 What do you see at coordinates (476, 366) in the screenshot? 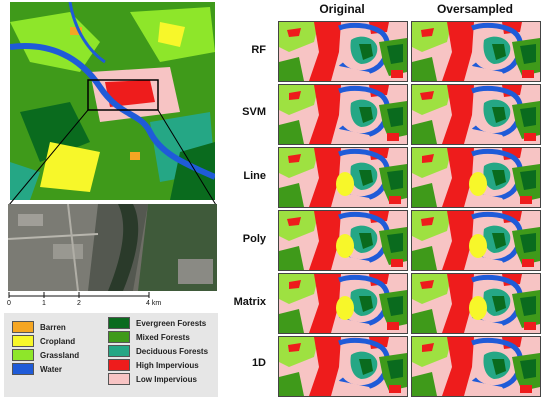
I see `panel-1d-oversampled` at bounding box center [476, 366].